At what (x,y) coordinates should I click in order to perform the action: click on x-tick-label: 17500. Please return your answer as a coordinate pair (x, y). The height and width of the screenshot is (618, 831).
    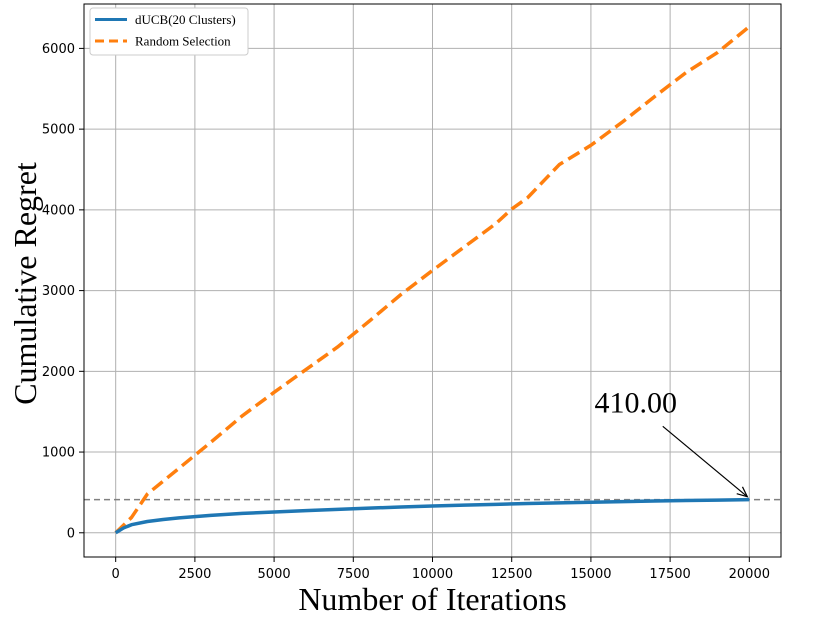
    Looking at the image, I should click on (669, 574).